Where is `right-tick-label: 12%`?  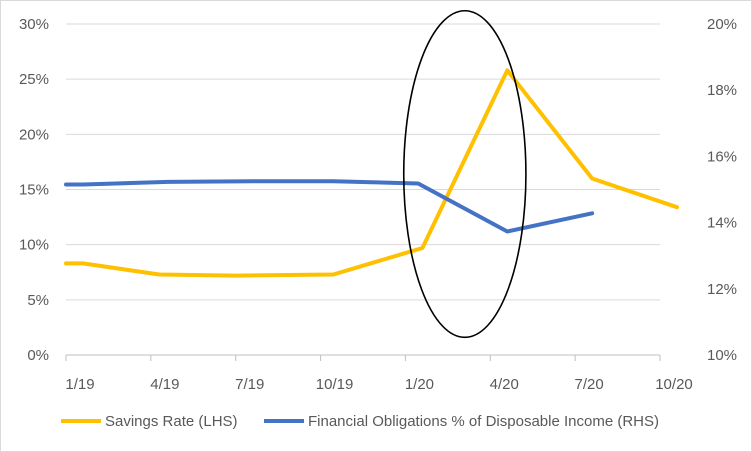 right-tick-label: 12% is located at coordinates (722, 289).